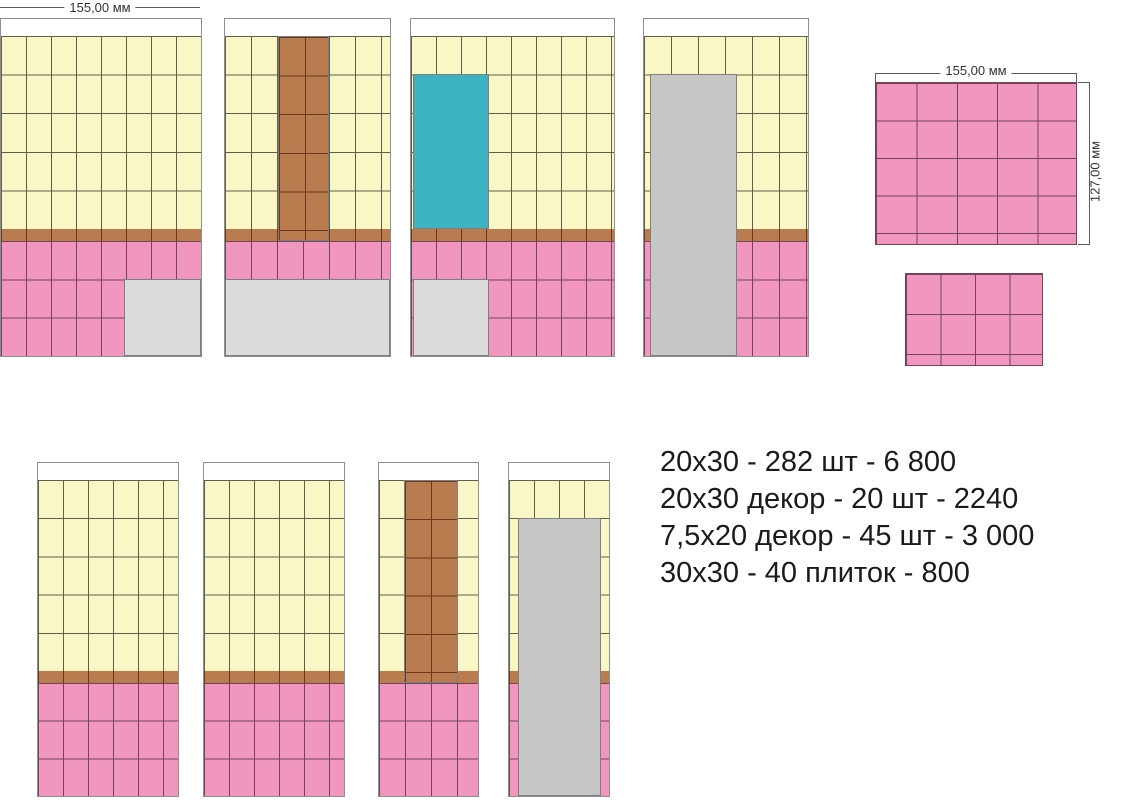  Describe the element at coordinates (847, 536) in the screenshot. I see `summary-line-3: 7,5x20 декор - 45 шт - 3 000` at that location.